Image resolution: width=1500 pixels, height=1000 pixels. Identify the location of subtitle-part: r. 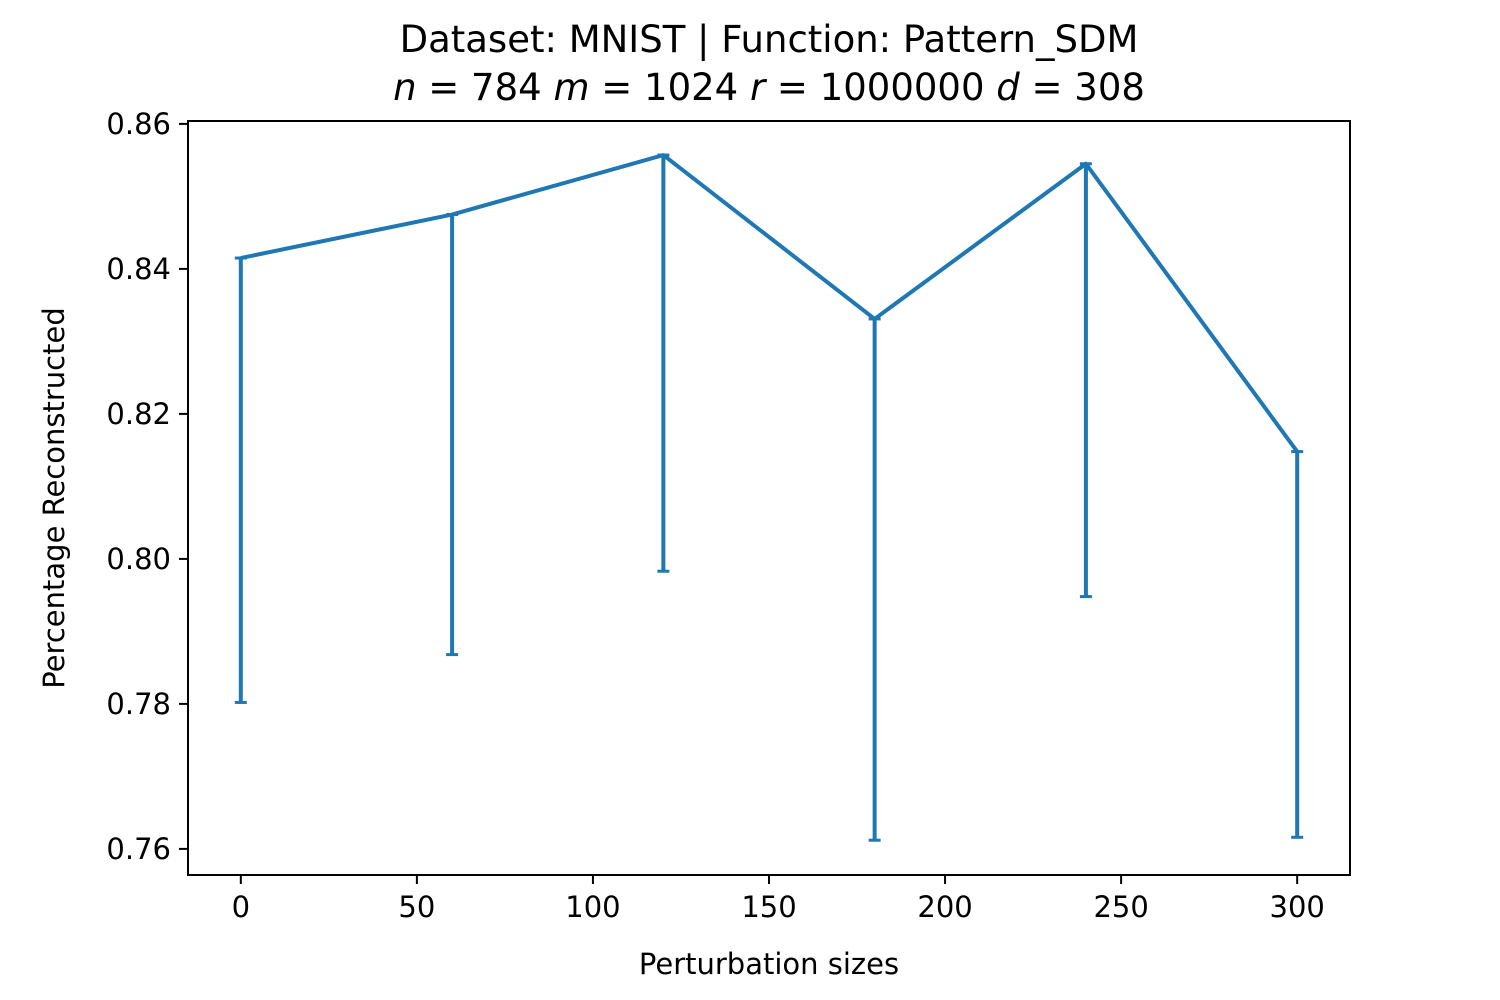
(759, 87).